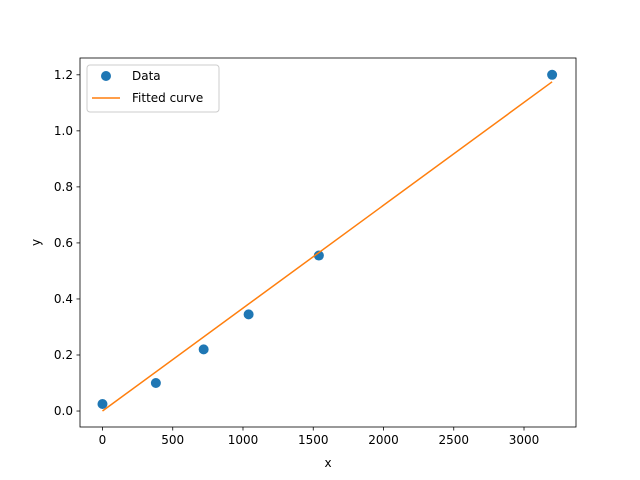 This screenshot has height=480, width=640. Describe the element at coordinates (524, 440) in the screenshot. I see `x-tick-label: 3000` at that location.